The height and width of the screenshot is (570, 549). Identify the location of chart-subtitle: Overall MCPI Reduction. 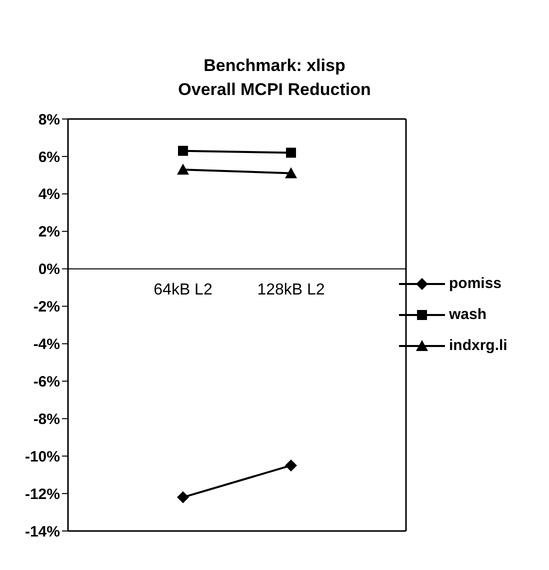
(274, 90).